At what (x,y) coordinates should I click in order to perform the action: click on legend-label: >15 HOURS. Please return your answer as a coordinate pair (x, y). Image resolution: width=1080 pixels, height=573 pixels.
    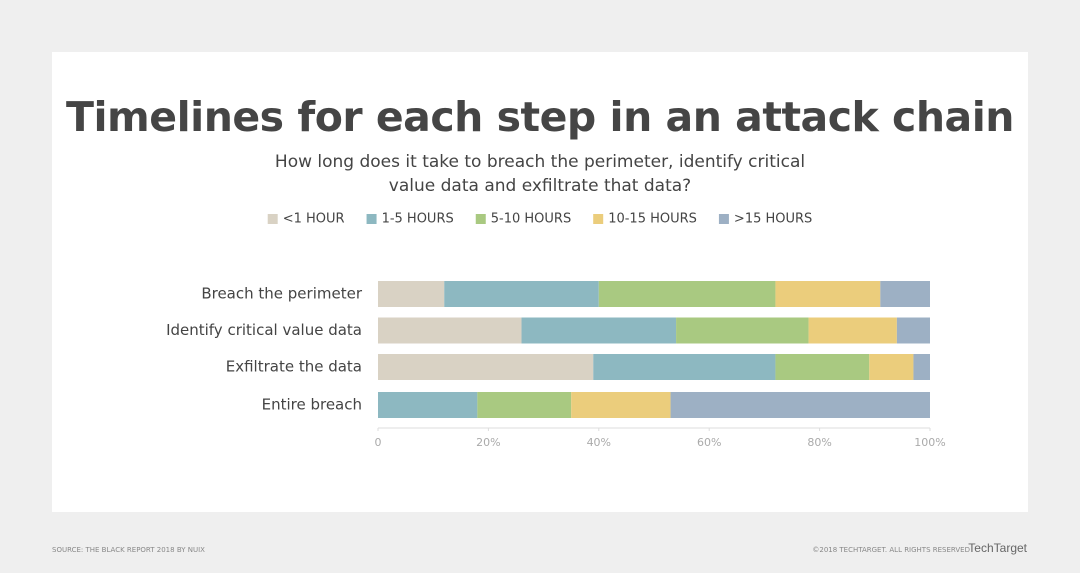
    Looking at the image, I should click on (773, 219).